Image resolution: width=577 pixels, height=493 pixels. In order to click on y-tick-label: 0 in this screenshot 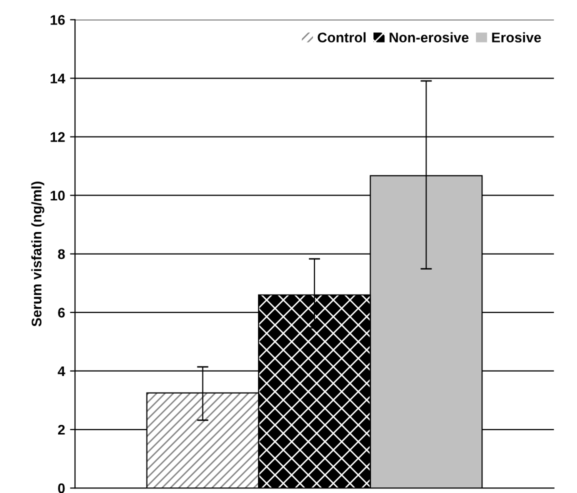, I will do `click(61, 488)`.